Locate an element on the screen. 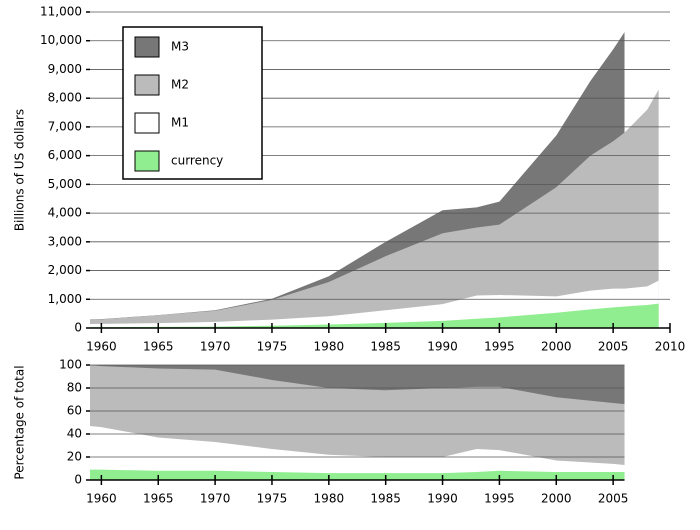 The width and height of the screenshot is (700, 530). y-tick-label: 8,000 is located at coordinates (65, 98).